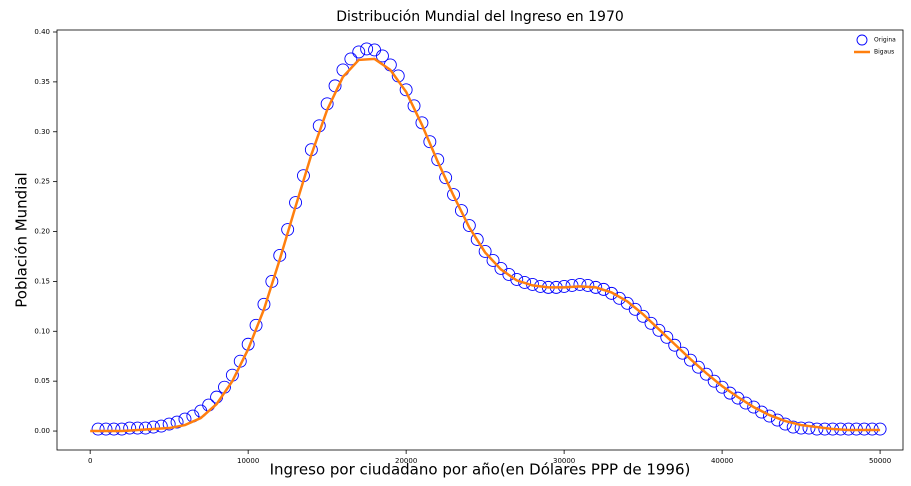  Describe the element at coordinates (880, 461) in the screenshot. I see `x-tick-label: 50000` at that location.